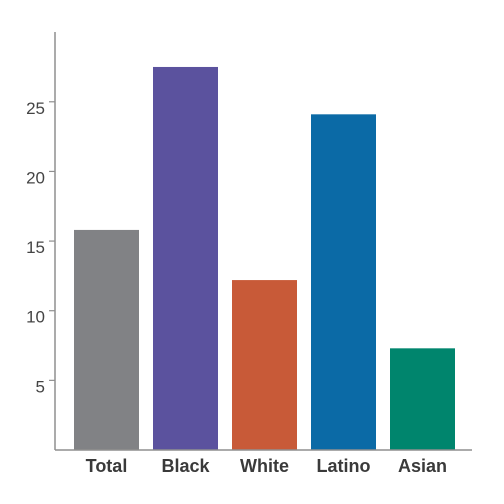  Describe the element at coordinates (106, 339) in the screenshot. I see `bar-total` at that location.